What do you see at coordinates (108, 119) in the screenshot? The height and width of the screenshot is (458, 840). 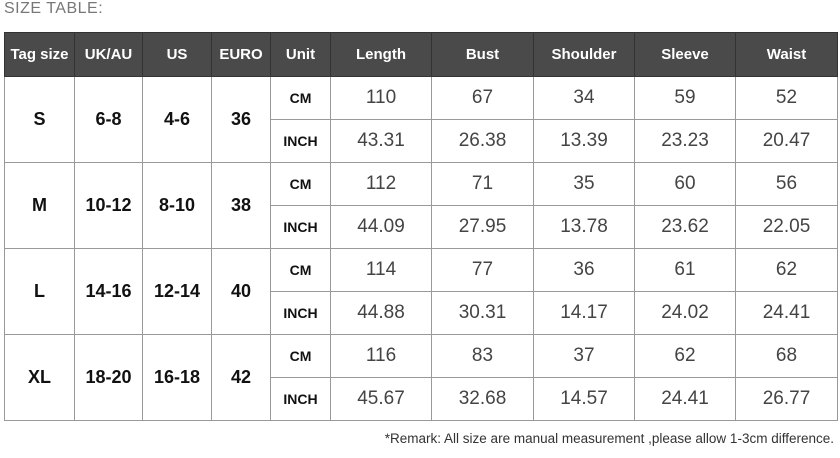 I see `size-uk-cell: 6-8` at bounding box center [108, 119].